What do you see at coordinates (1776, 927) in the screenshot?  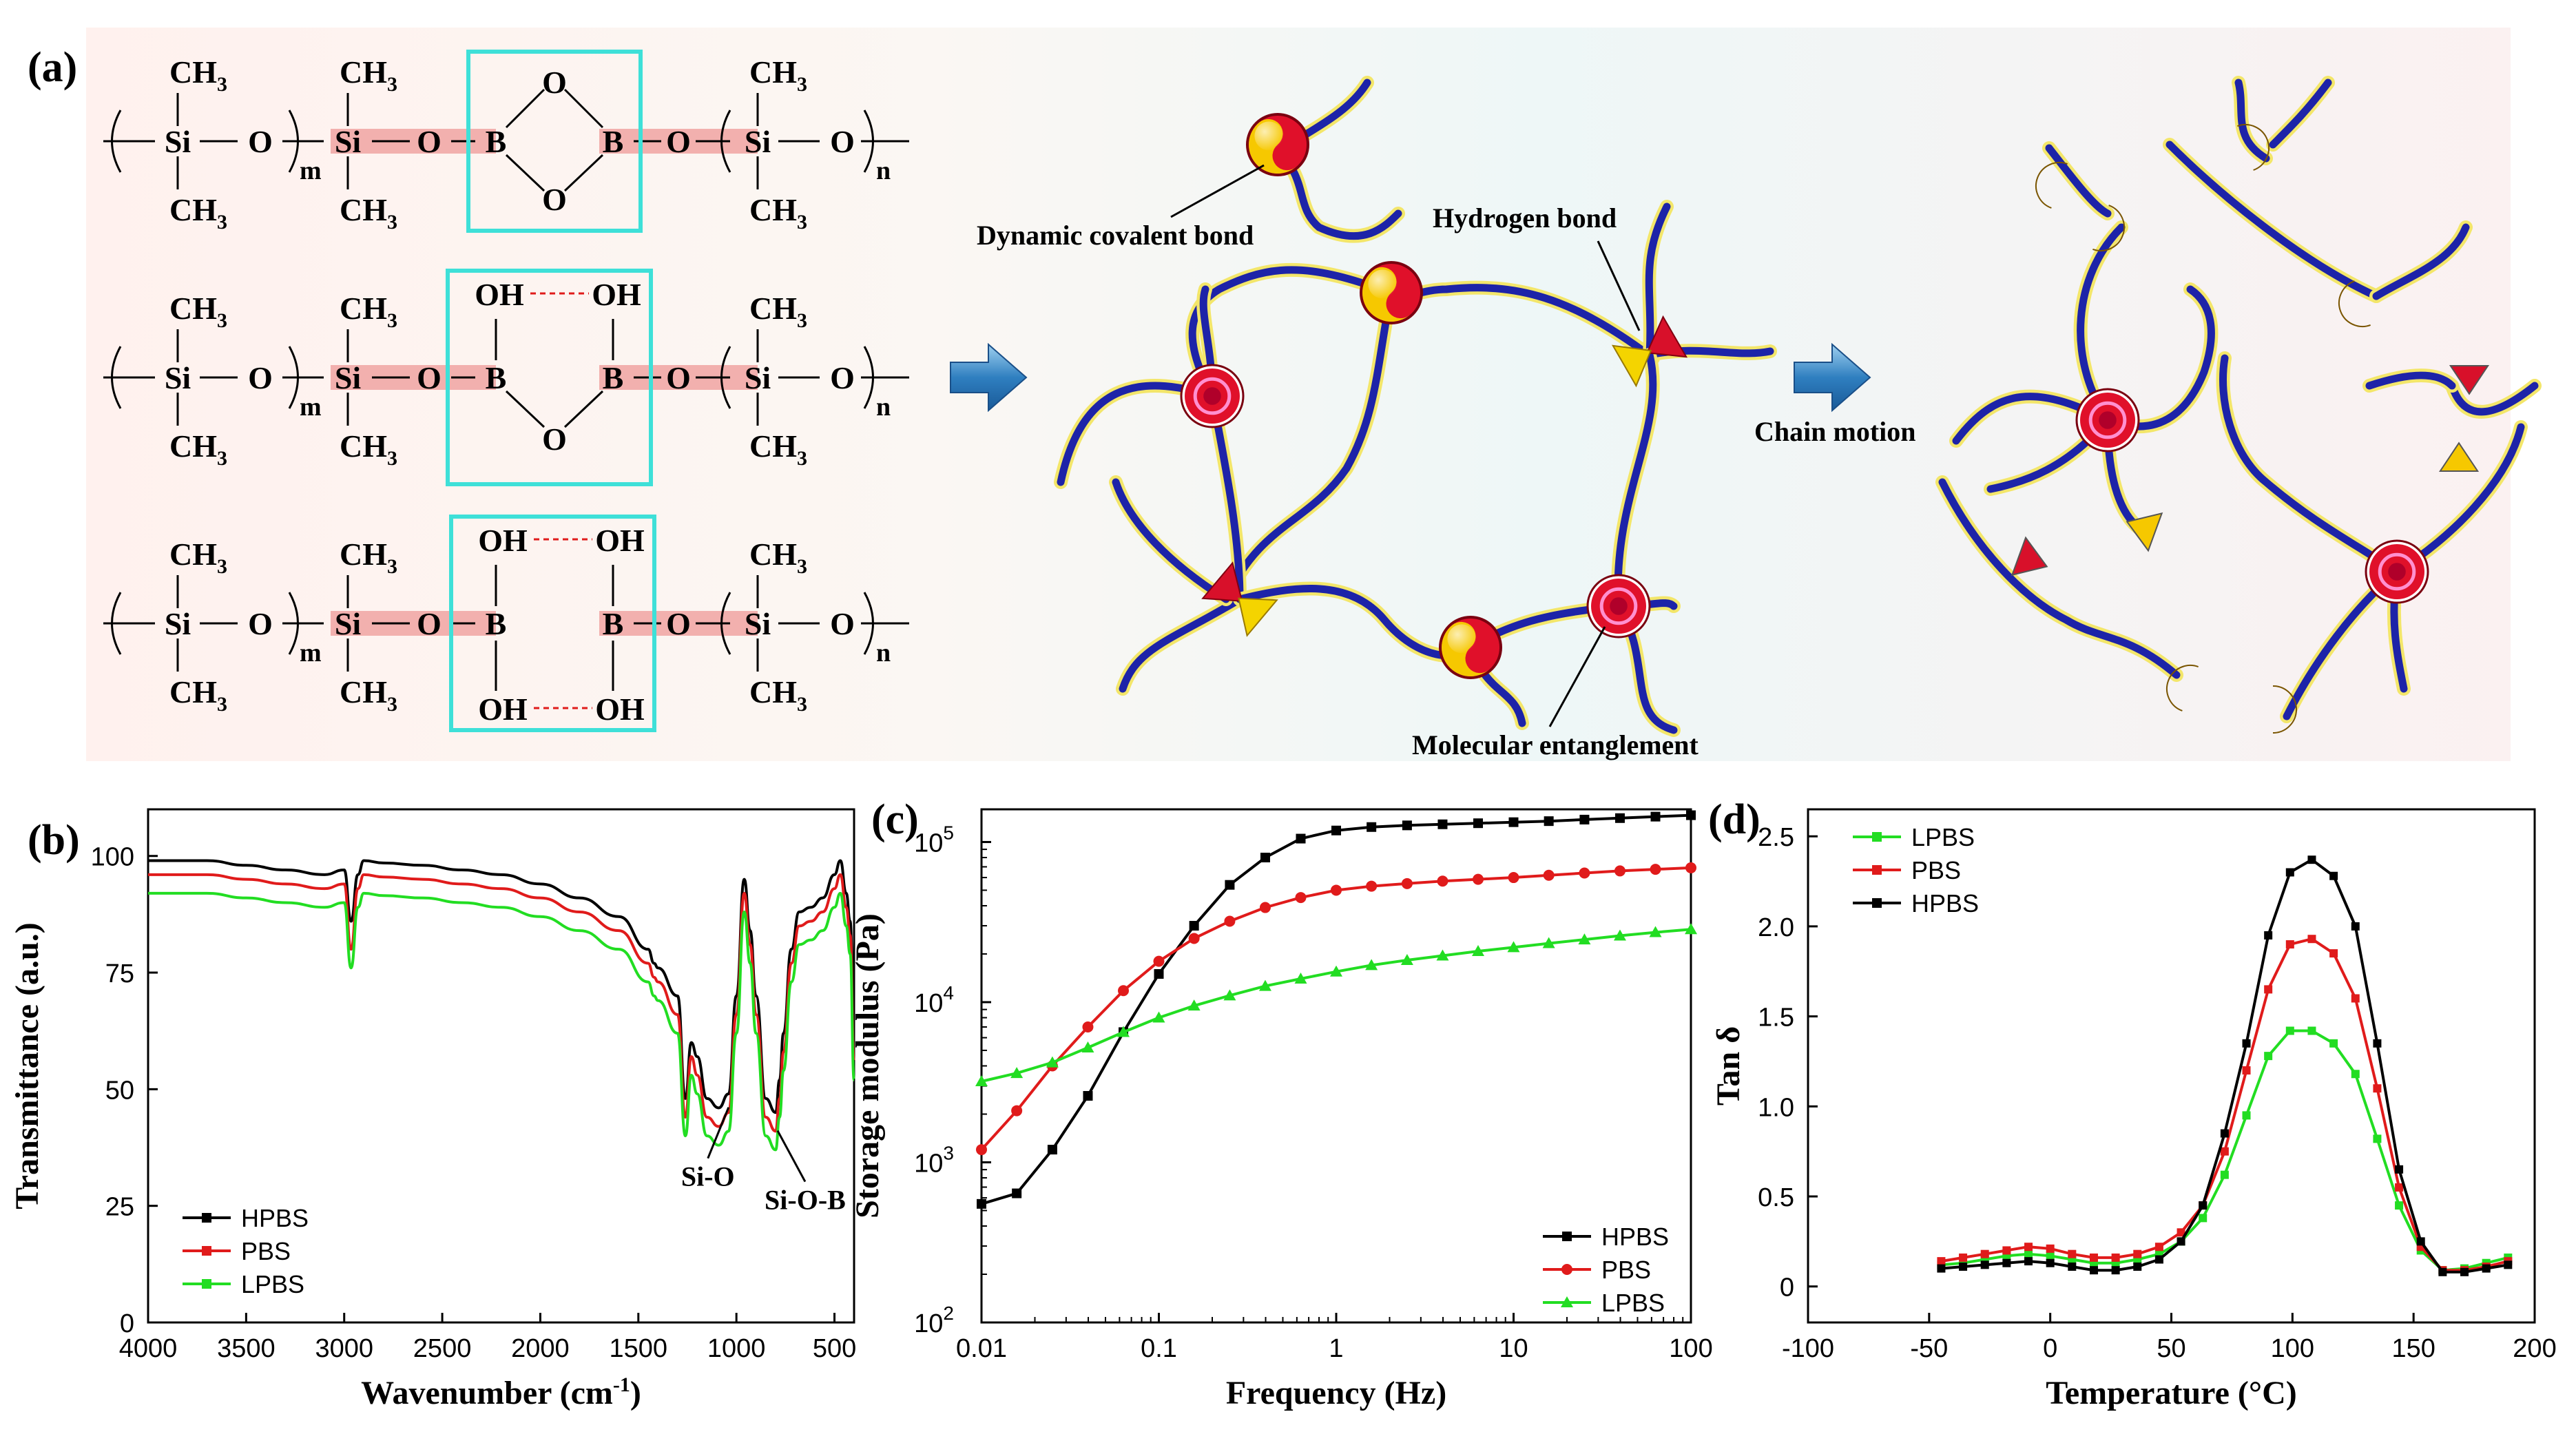 I see `y-tick-label: 2.0` at bounding box center [1776, 927].